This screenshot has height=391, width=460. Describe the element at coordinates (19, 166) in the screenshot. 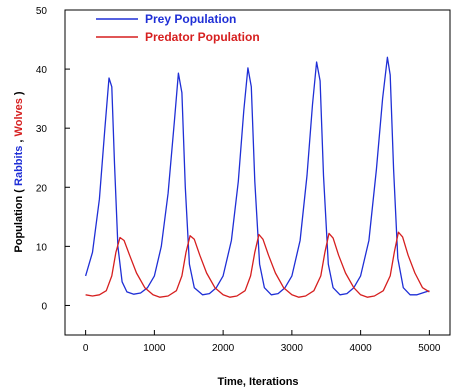

I see `y-axis-title-rabbits: Rabbits` at that location.